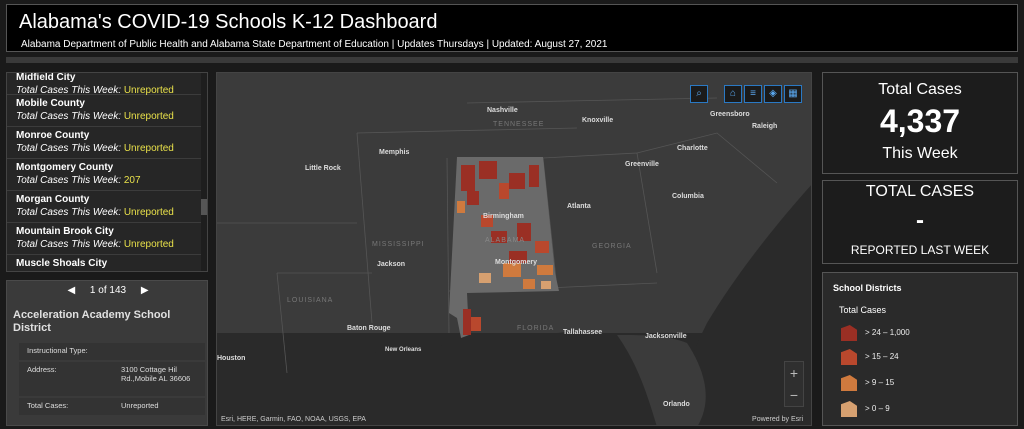  I want to click on zoom-control: + −, so click(794, 384).